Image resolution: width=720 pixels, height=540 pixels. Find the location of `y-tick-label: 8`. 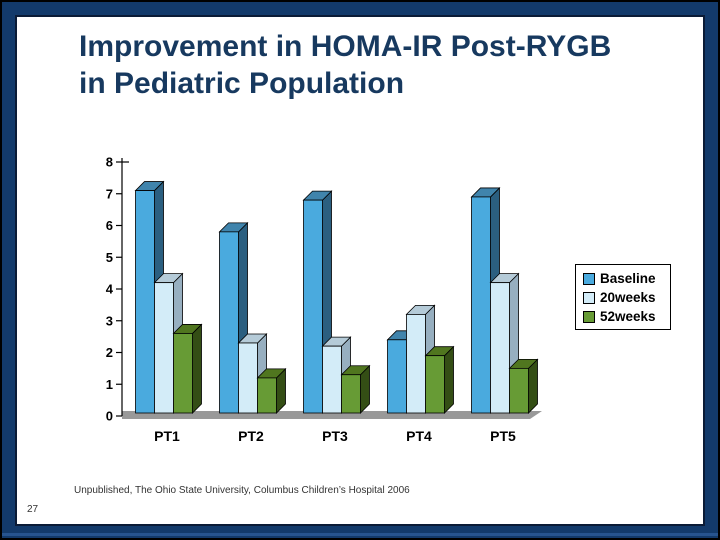

y-tick-label: 8 is located at coordinates (109, 162).